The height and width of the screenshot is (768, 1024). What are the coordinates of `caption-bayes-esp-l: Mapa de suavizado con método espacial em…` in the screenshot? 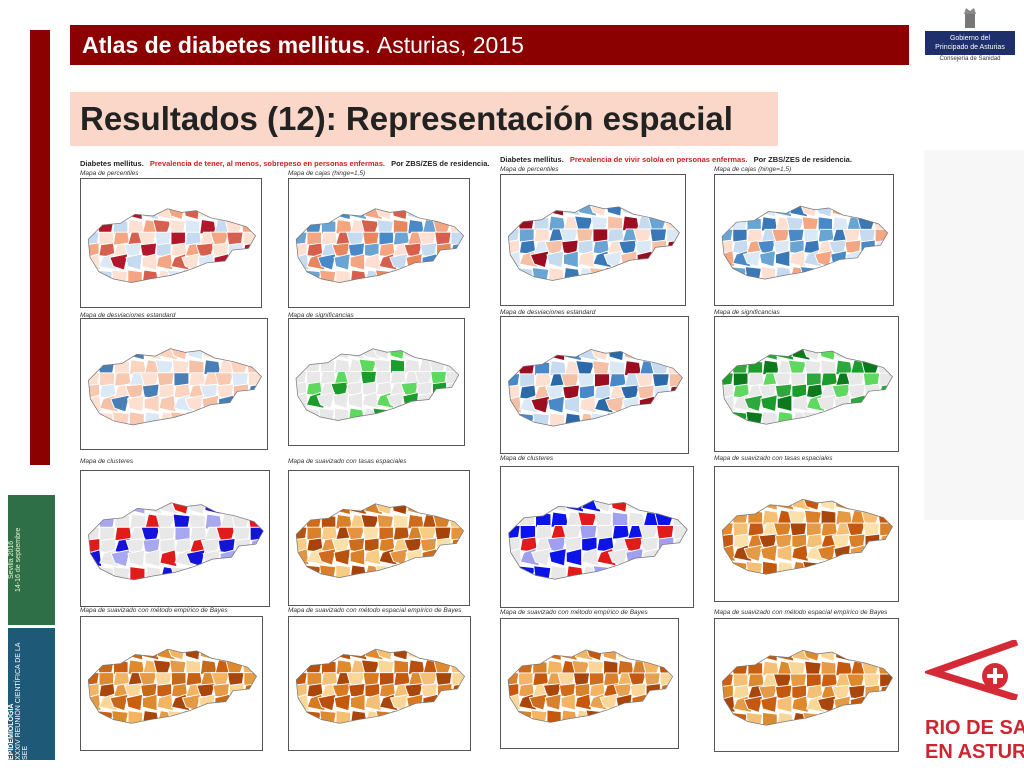 It's located at (375, 610).